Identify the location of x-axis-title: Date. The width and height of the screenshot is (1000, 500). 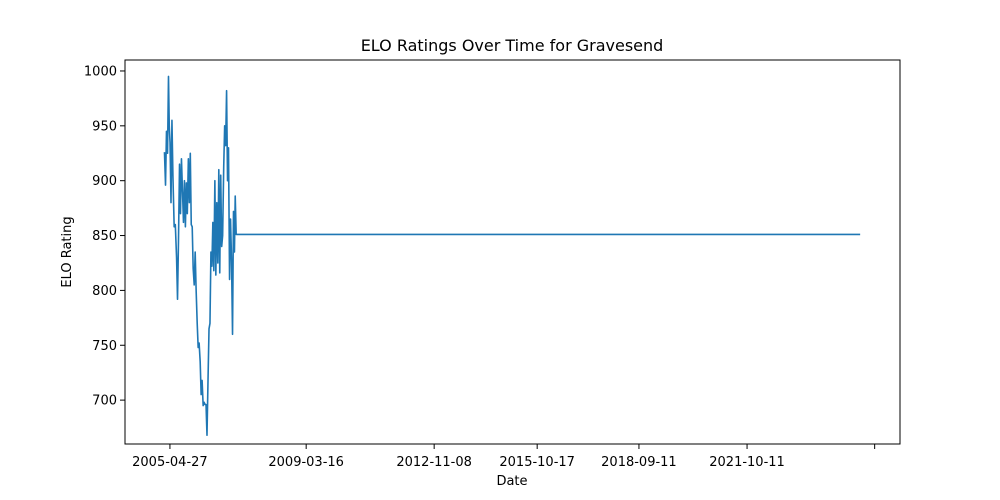
(511, 481).